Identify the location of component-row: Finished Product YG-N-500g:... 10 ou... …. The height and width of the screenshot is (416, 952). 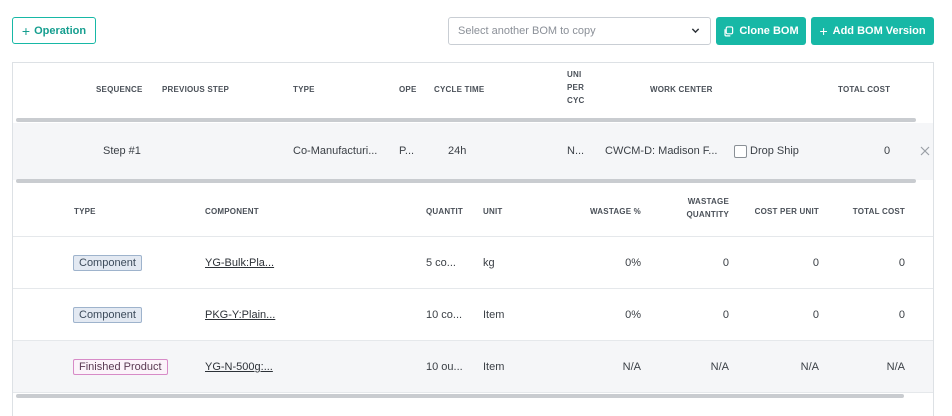
(473, 367).